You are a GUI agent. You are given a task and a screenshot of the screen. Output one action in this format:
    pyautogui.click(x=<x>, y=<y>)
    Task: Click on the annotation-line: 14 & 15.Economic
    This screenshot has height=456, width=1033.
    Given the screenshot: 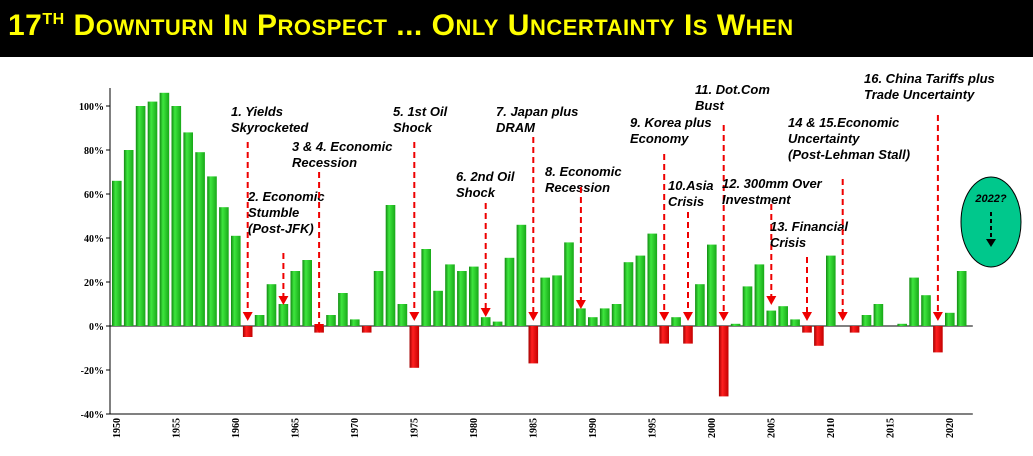 What is the action you would take?
    pyautogui.click(x=844, y=122)
    